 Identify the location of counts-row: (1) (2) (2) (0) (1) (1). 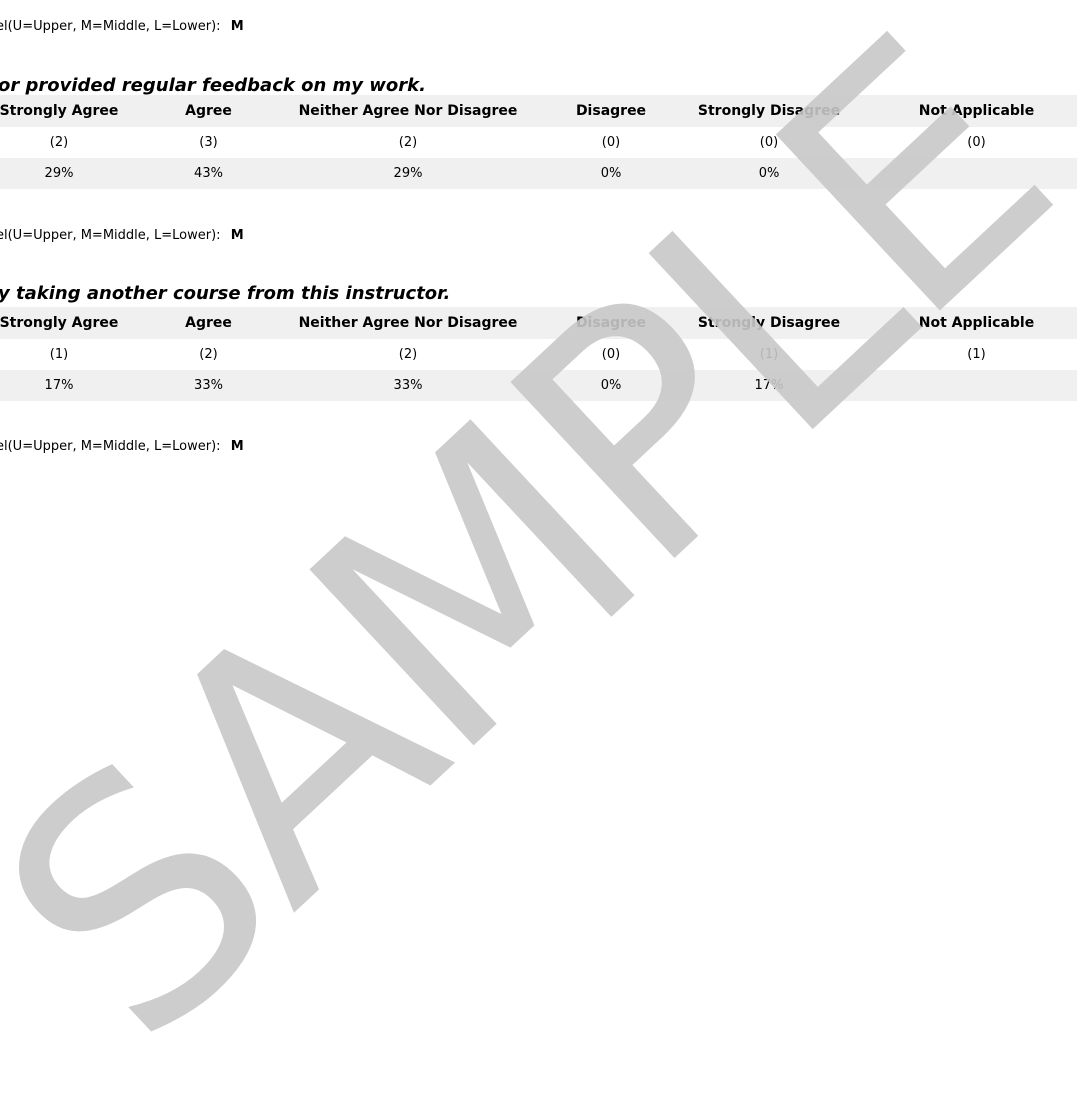
(538, 354).